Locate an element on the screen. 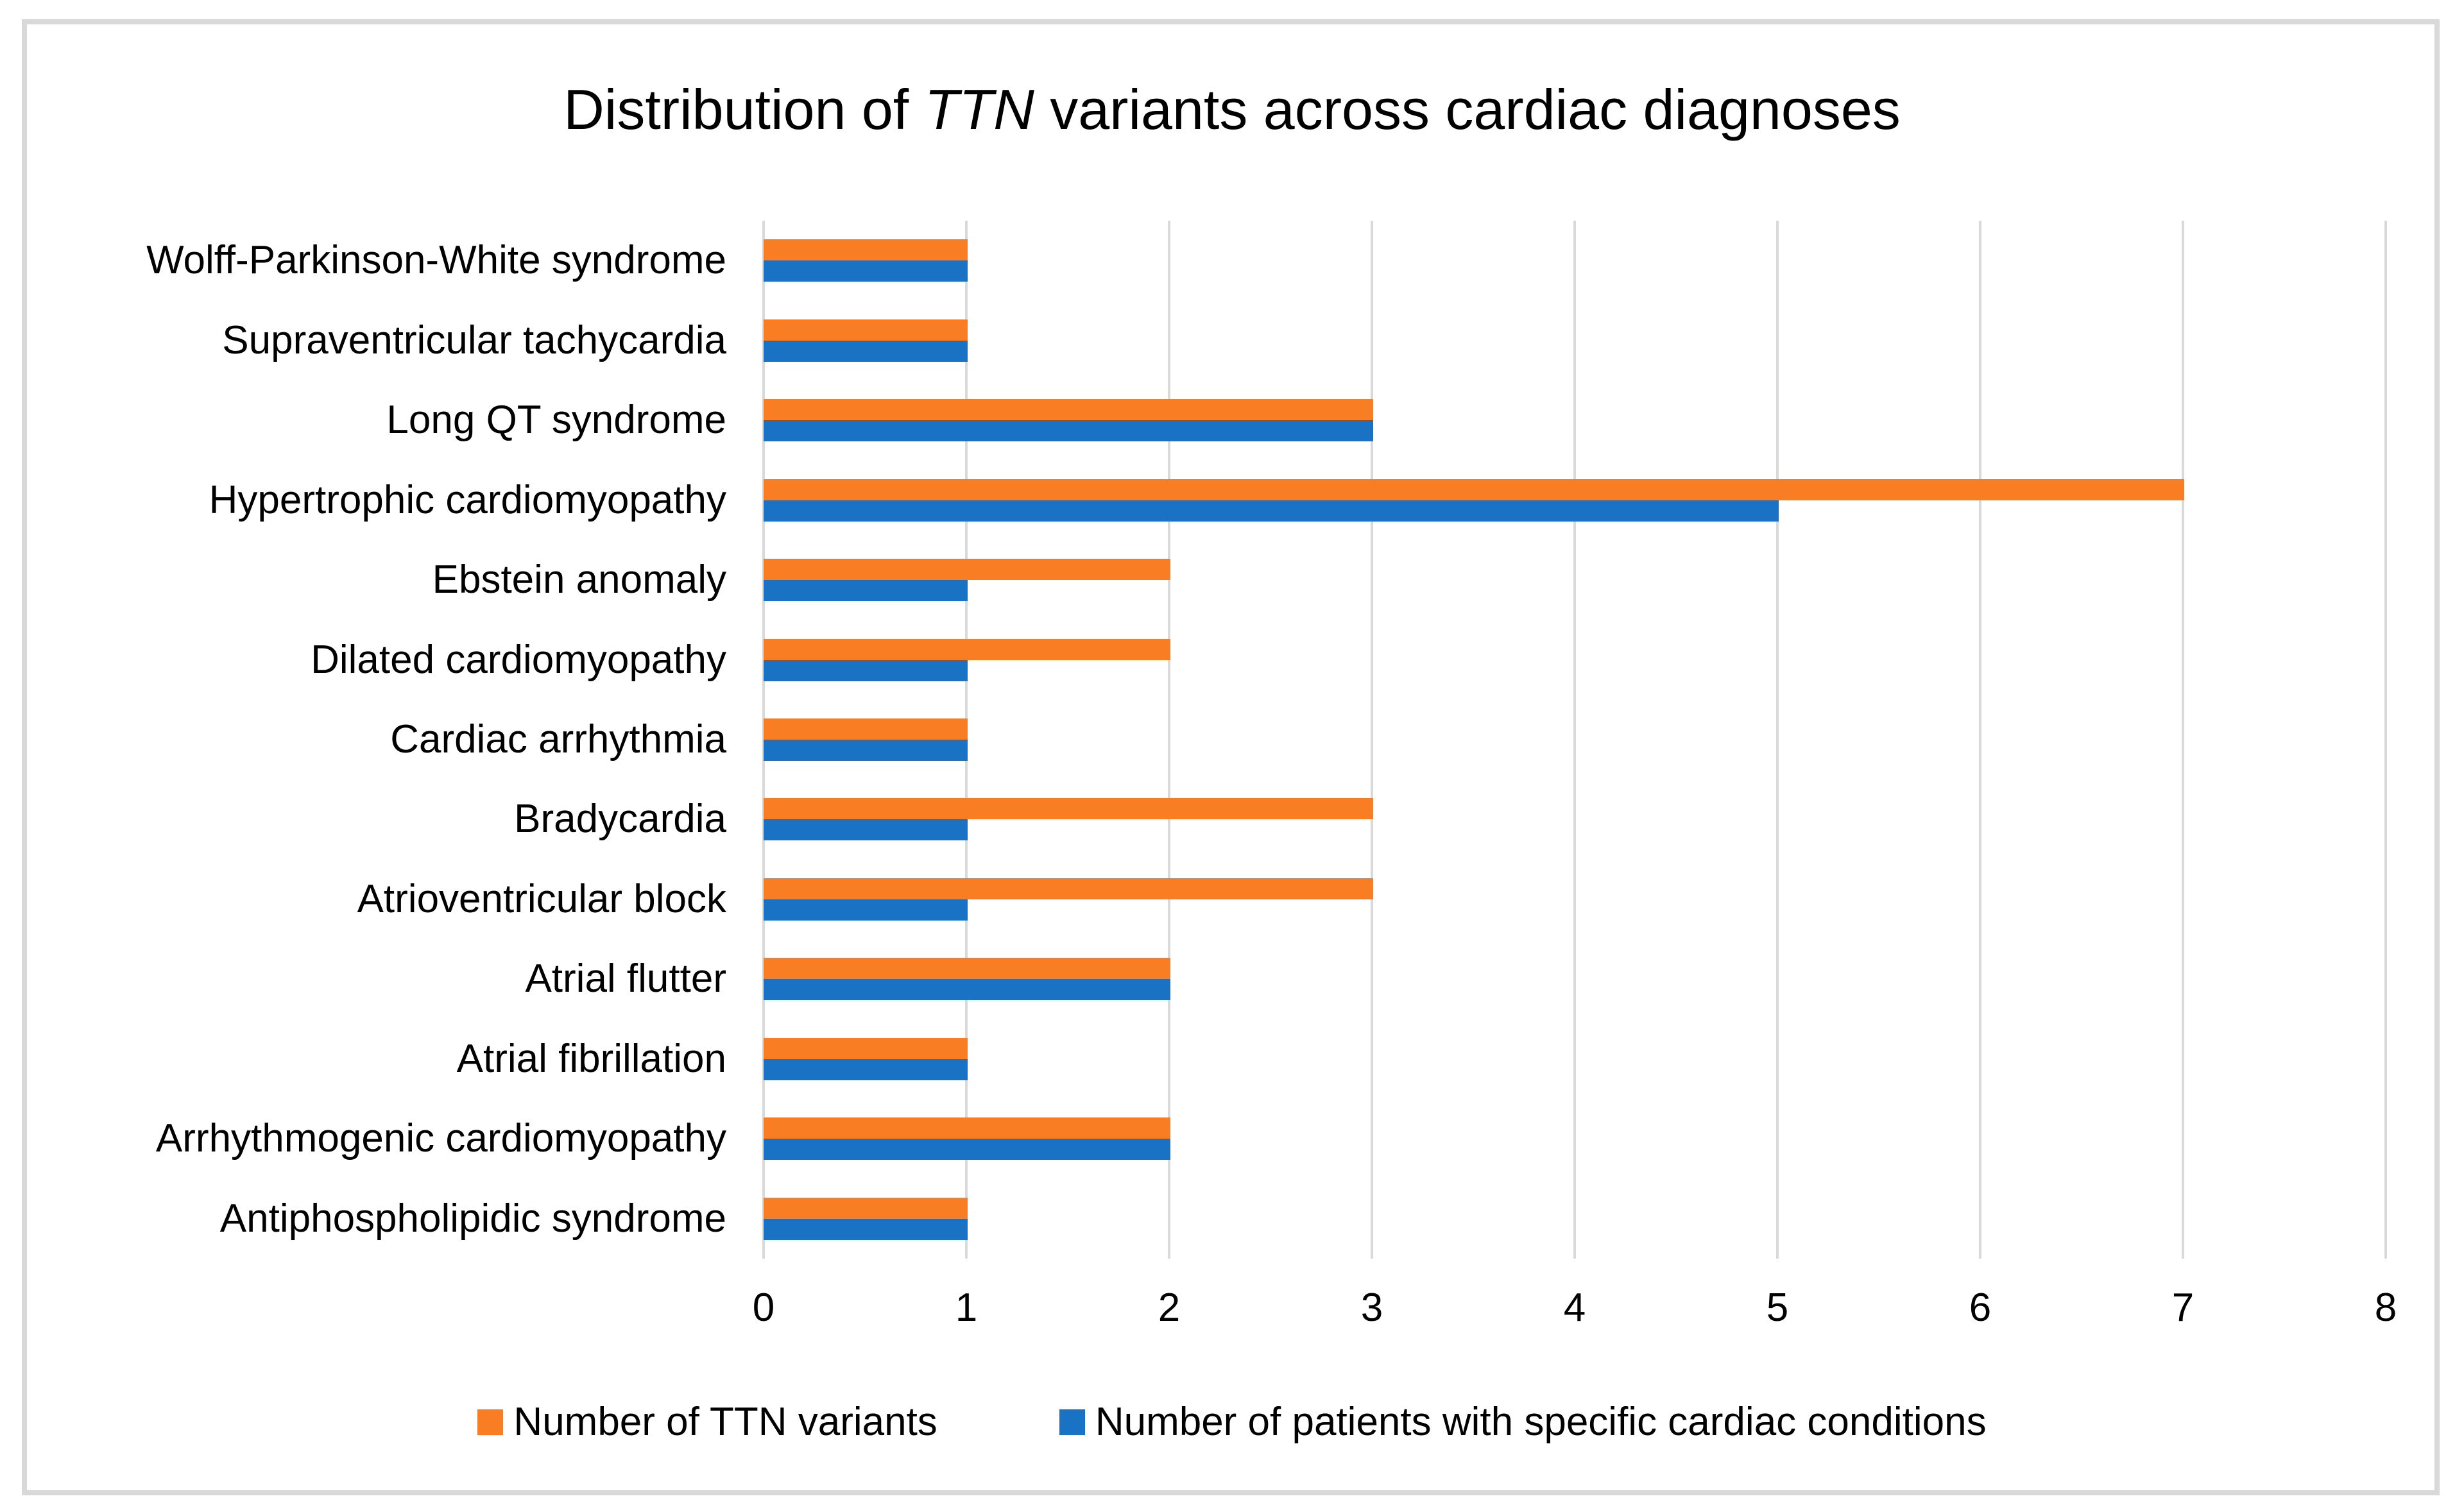  category-label: Hypertrophic cardiomyopathy is located at coordinates (467, 500).